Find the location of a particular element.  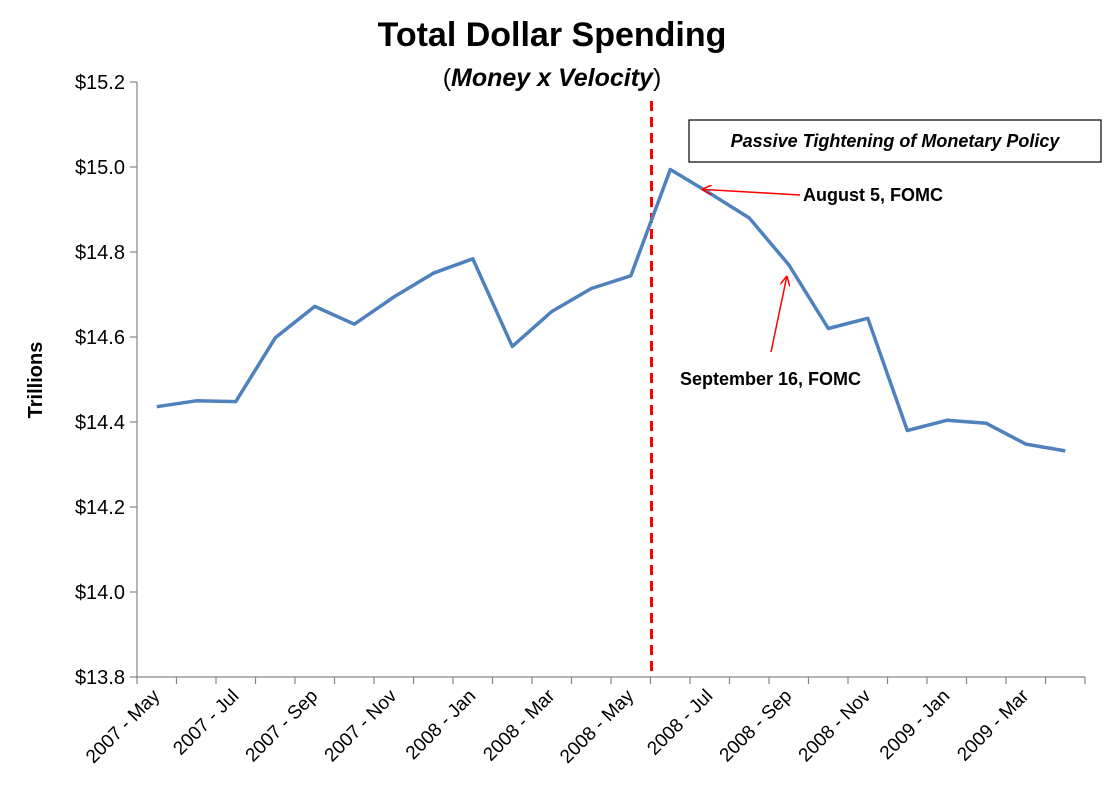

x-tick-label: 2009 - Jan is located at coordinates (915, 725).